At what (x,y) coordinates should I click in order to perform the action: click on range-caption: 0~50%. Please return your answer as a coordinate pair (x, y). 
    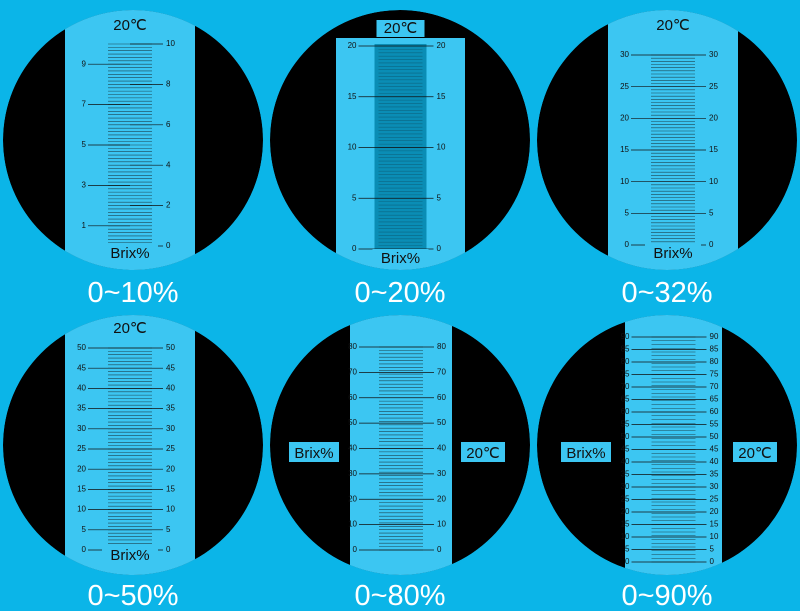
    Looking at the image, I should click on (132, 595).